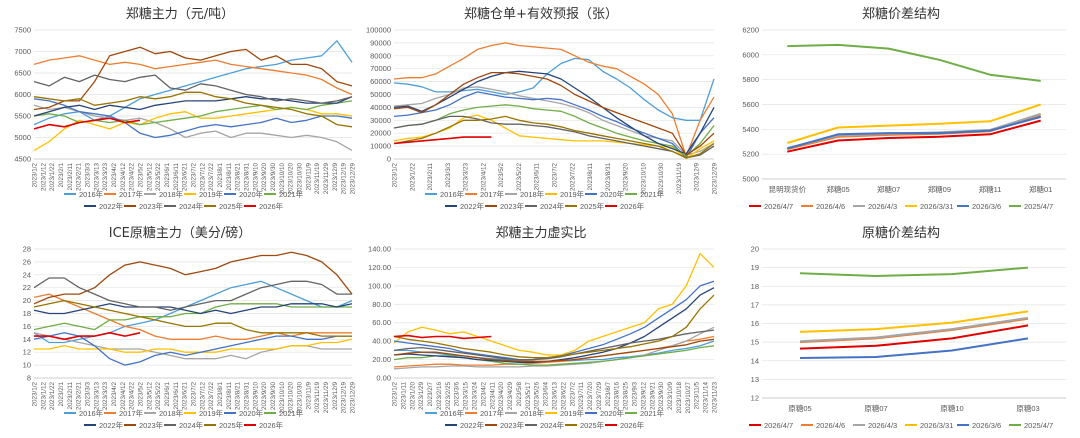  What do you see at coordinates (554, 345) in the screenshot?
I see `zc-basis-series-2024` at bounding box center [554, 345].